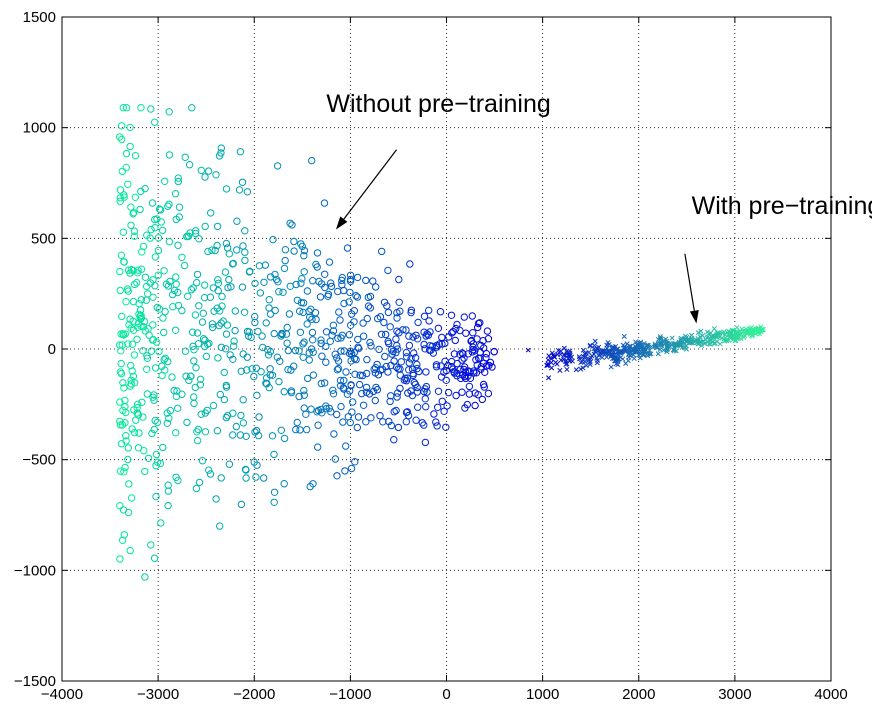  What do you see at coordinates (694, 316) in the screenshot?
I see `arrowhead-with-pretraining` at bounding box center [694, 316].